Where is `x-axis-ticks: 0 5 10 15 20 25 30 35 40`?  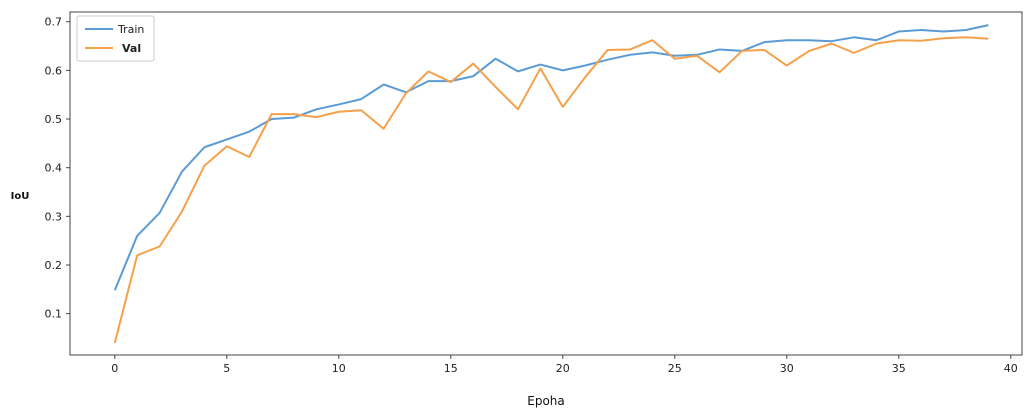 x-axis-ticks: 0 5 10 15 20 25 30 35 40 is located at coordinates (564, 365).